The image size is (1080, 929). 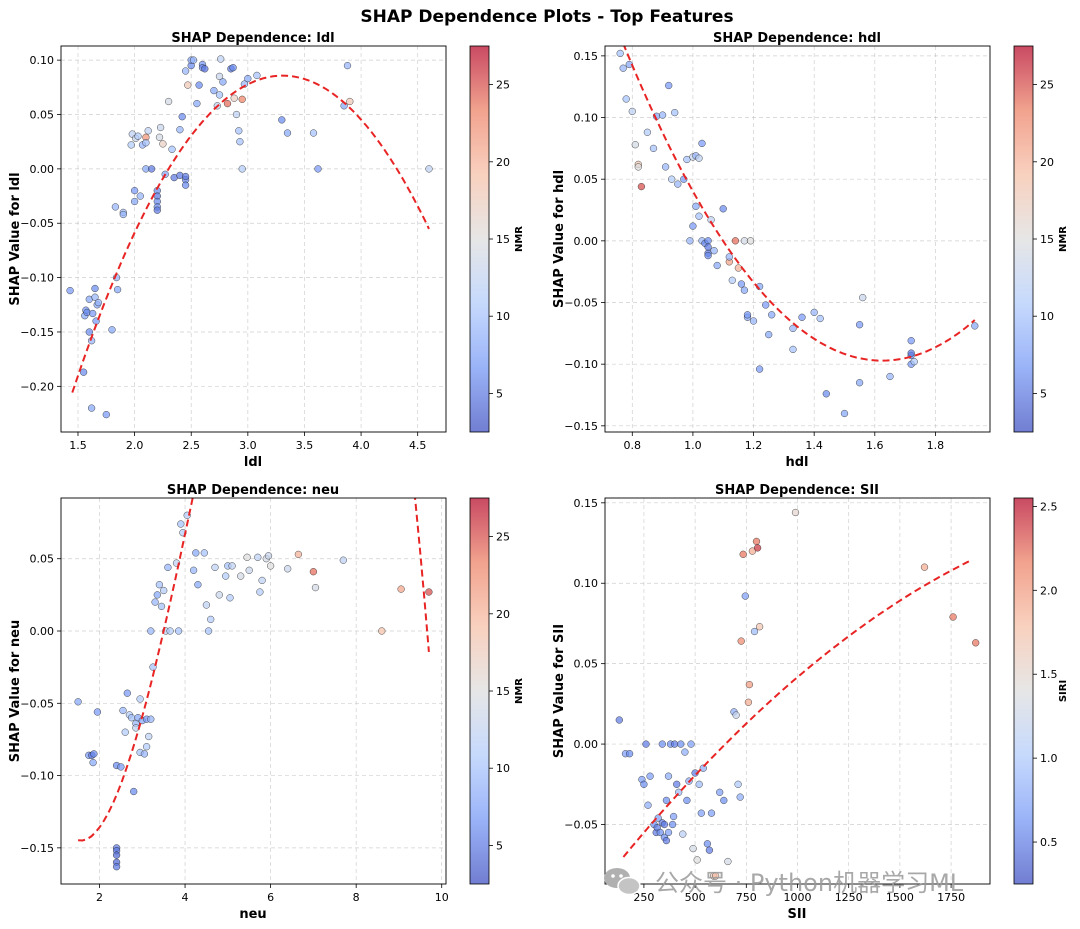 What do you see at coordinates (695, 897) in the screenshot?
I see `x-tick-label: 500` at bounding box center [695, 897].